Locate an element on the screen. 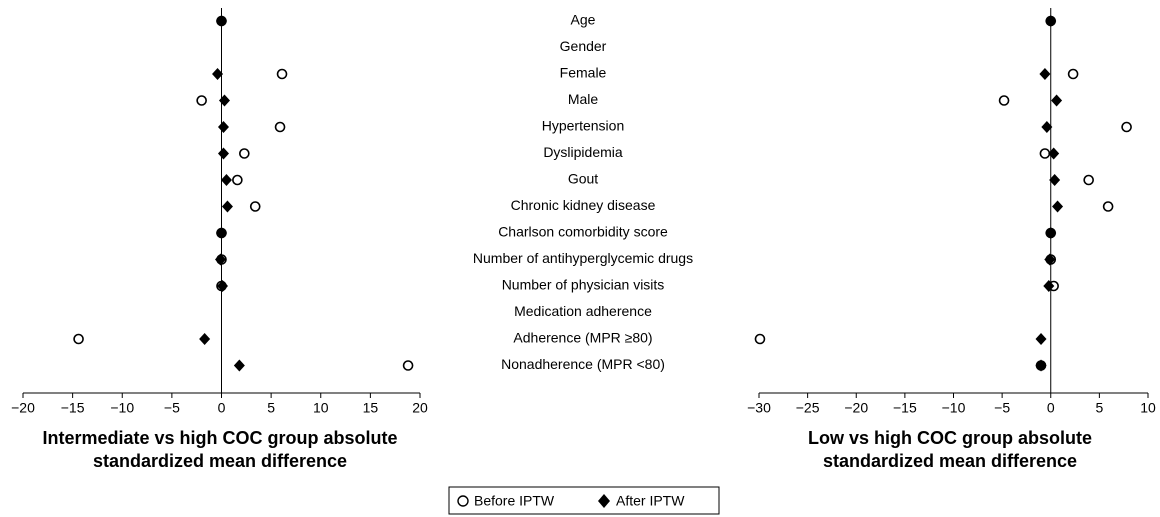 The width and height of the screenshot is (1160, 517). x-tick-label: 20 is located at coordinates (420, 408).